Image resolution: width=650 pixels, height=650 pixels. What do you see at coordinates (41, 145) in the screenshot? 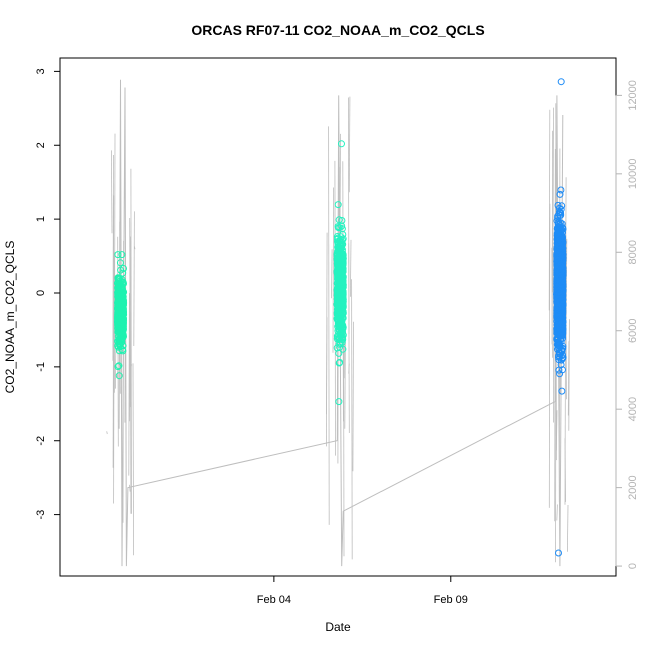
I see `y-tick-label: 2` at bounding box center [41, 145].